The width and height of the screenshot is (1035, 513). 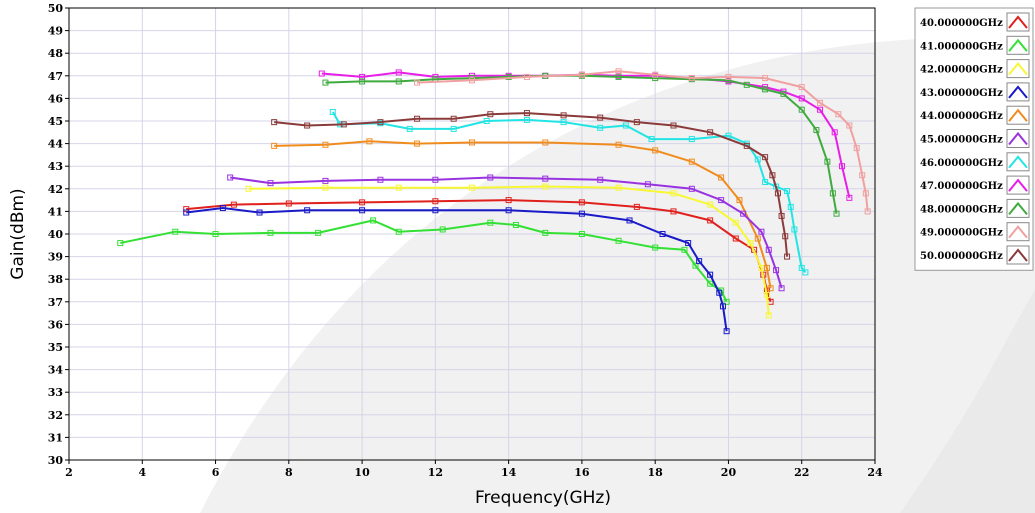 What do you see at coordinates (961, 23) in the screenshot?
I see `legend-label: 40.000000GHz` at bounding box center [961, 23].